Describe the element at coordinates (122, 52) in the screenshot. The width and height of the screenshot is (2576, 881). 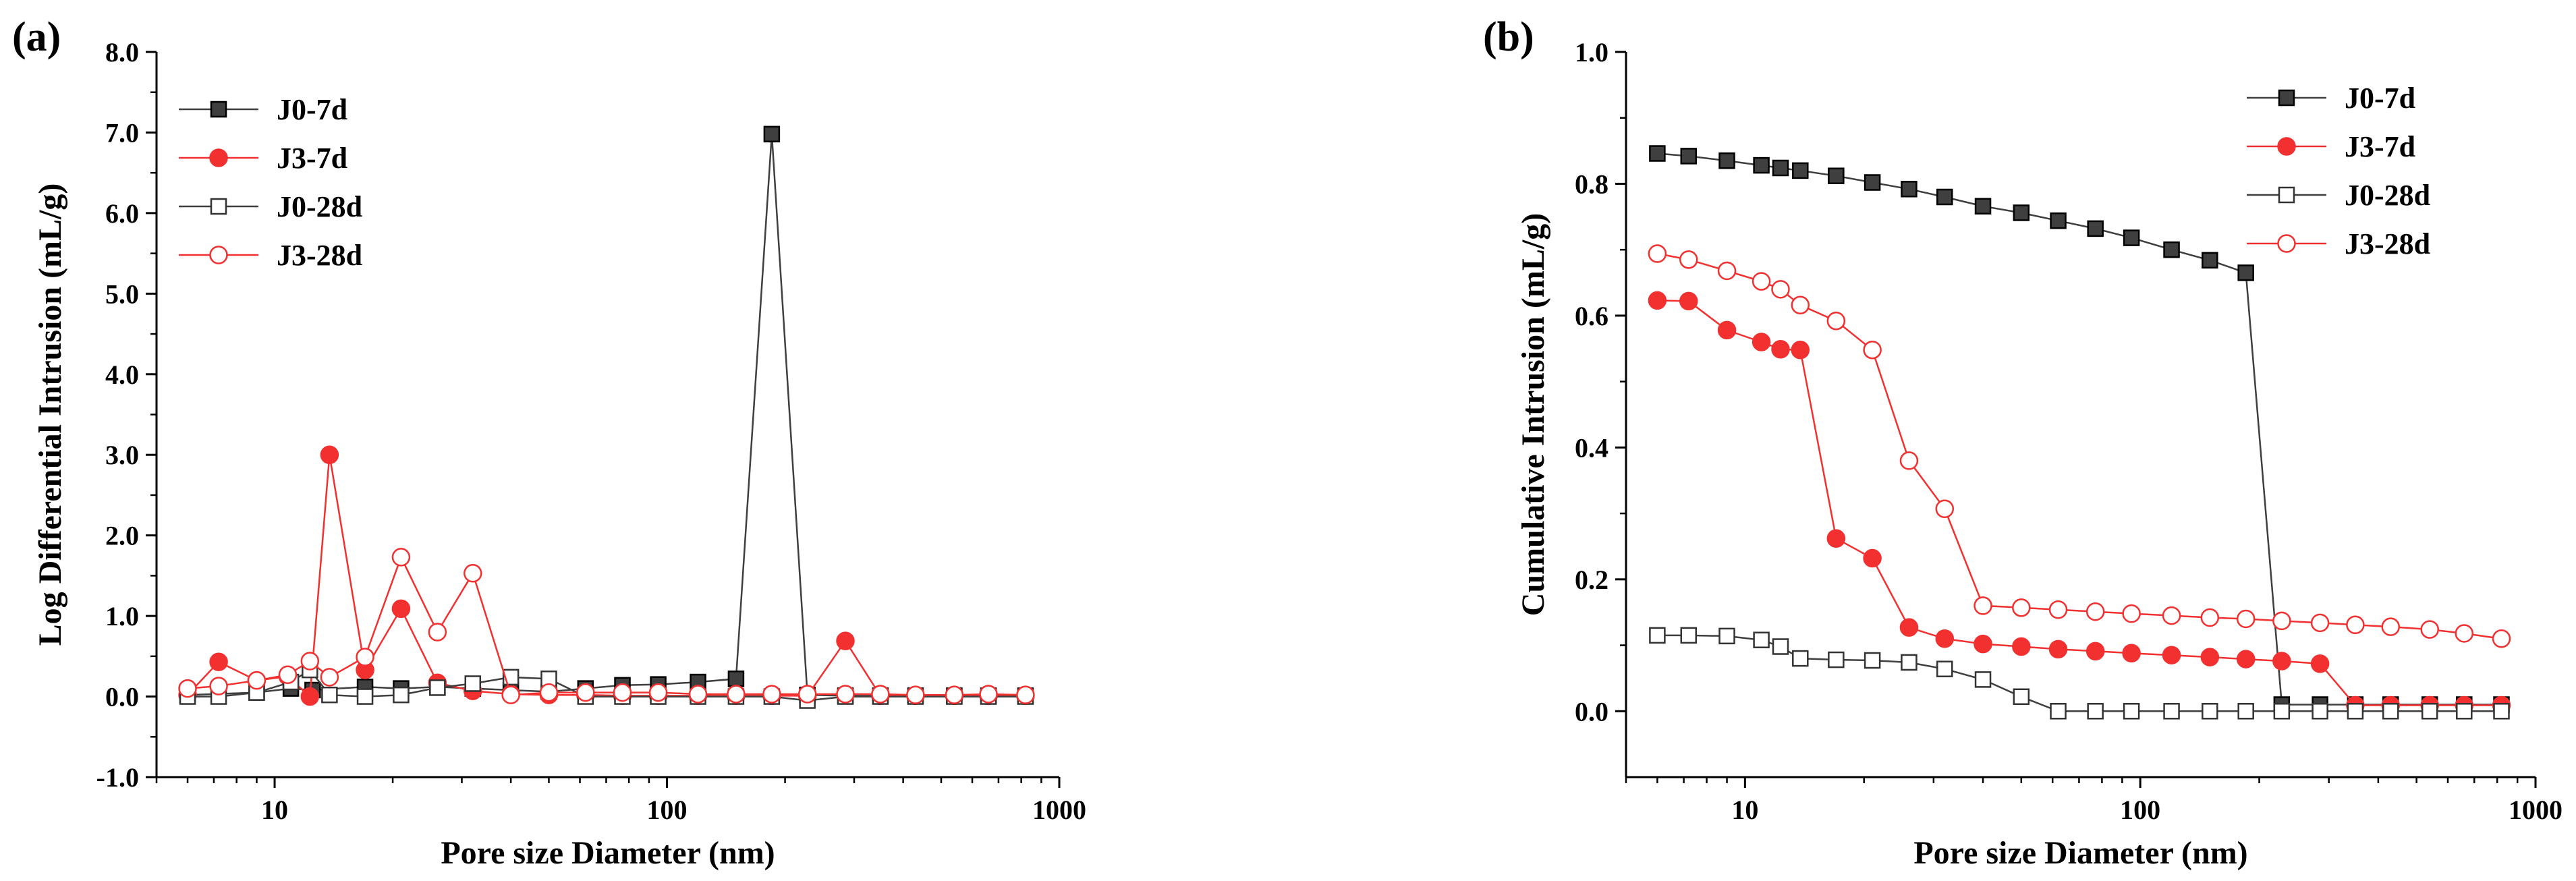
I see `y-tick-label: 8.0` at that location.